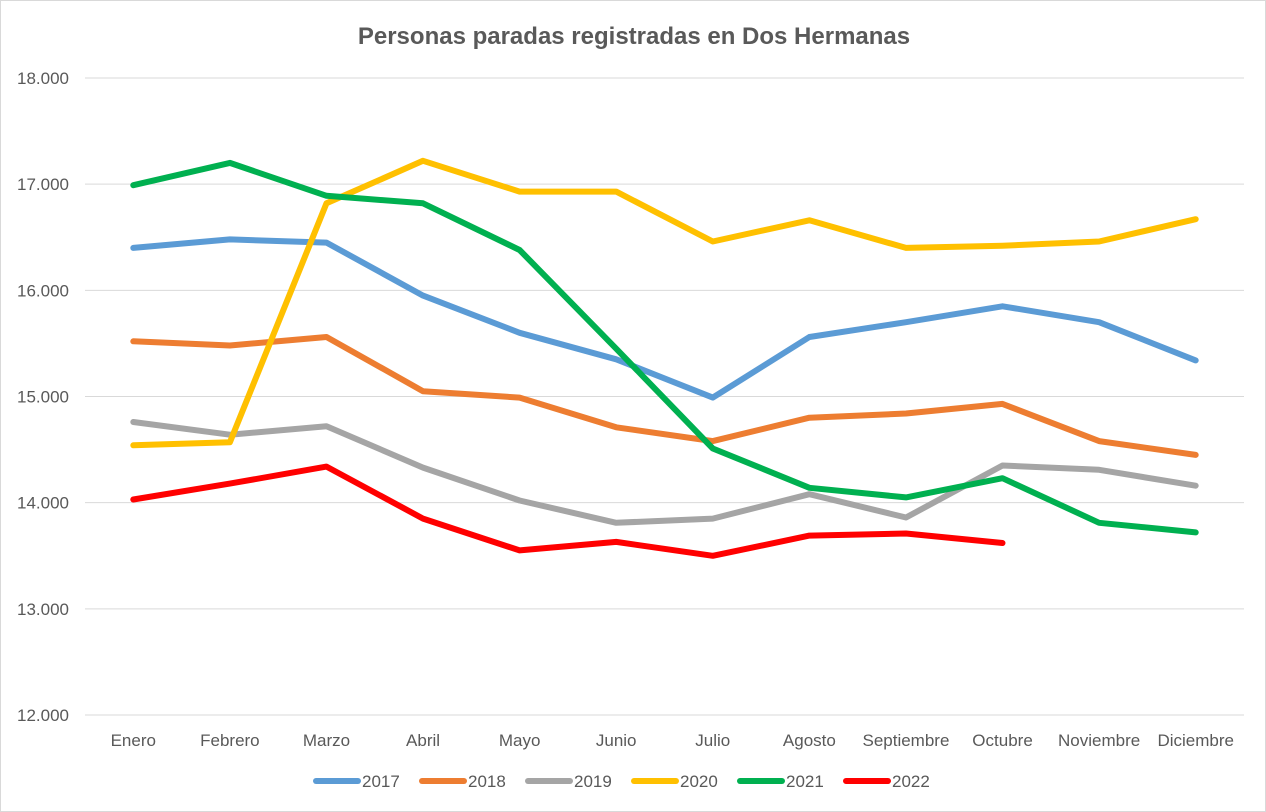 The width and height of the screenshot is (1266, 812). Describe the element at coordinates (381, 781) in the screenshot. I see `legend-label: 2017` at that location.